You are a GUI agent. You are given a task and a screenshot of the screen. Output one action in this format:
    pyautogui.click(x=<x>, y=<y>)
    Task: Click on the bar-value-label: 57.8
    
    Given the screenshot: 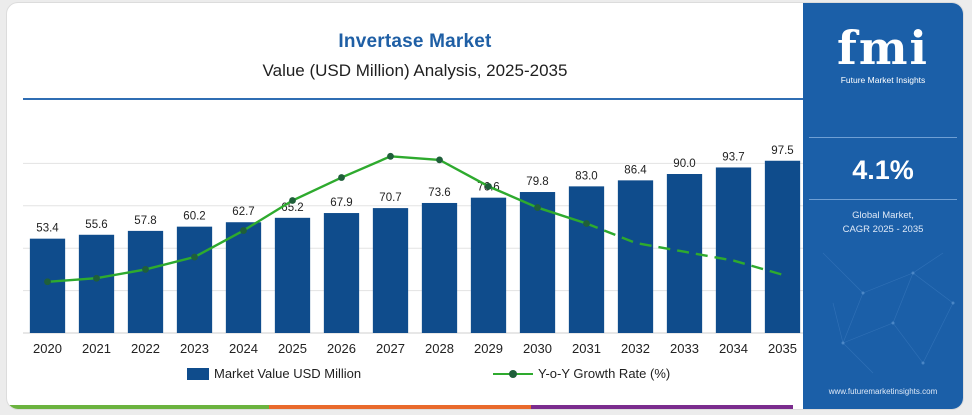 What is the action you would take?
    pyautogui.click(x=145, y=221)
    